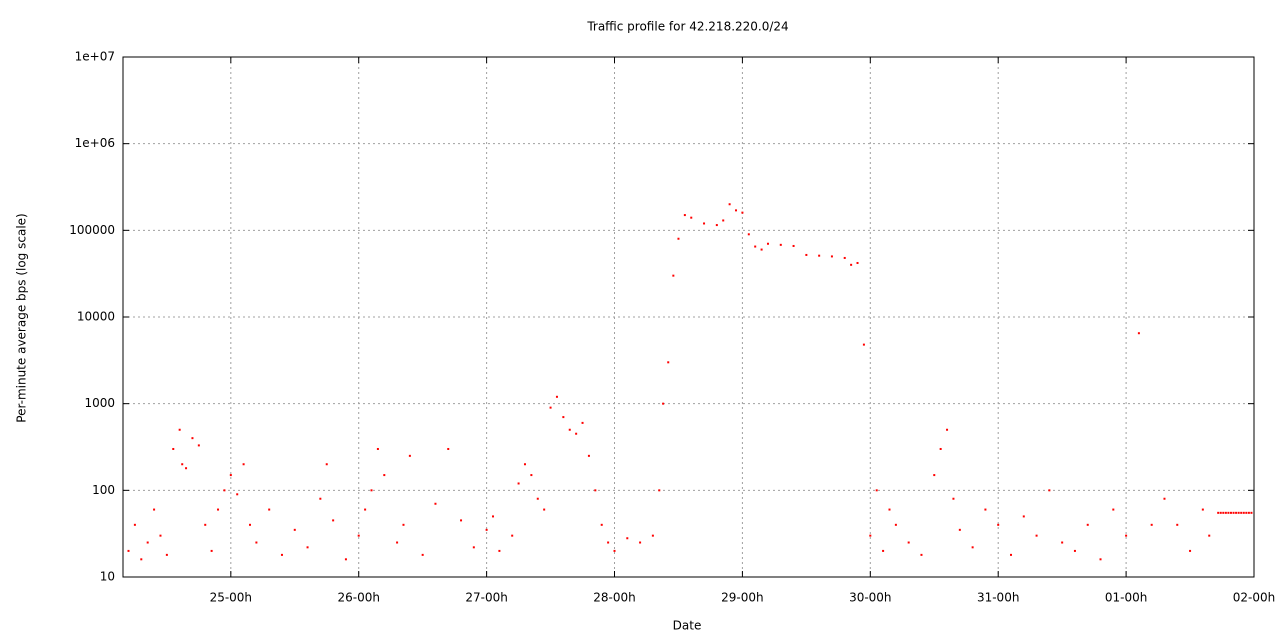 The height and width of the screenshot is (640, 1280). I want to click on x-tick-label: 31-00h, so click(998, 598).